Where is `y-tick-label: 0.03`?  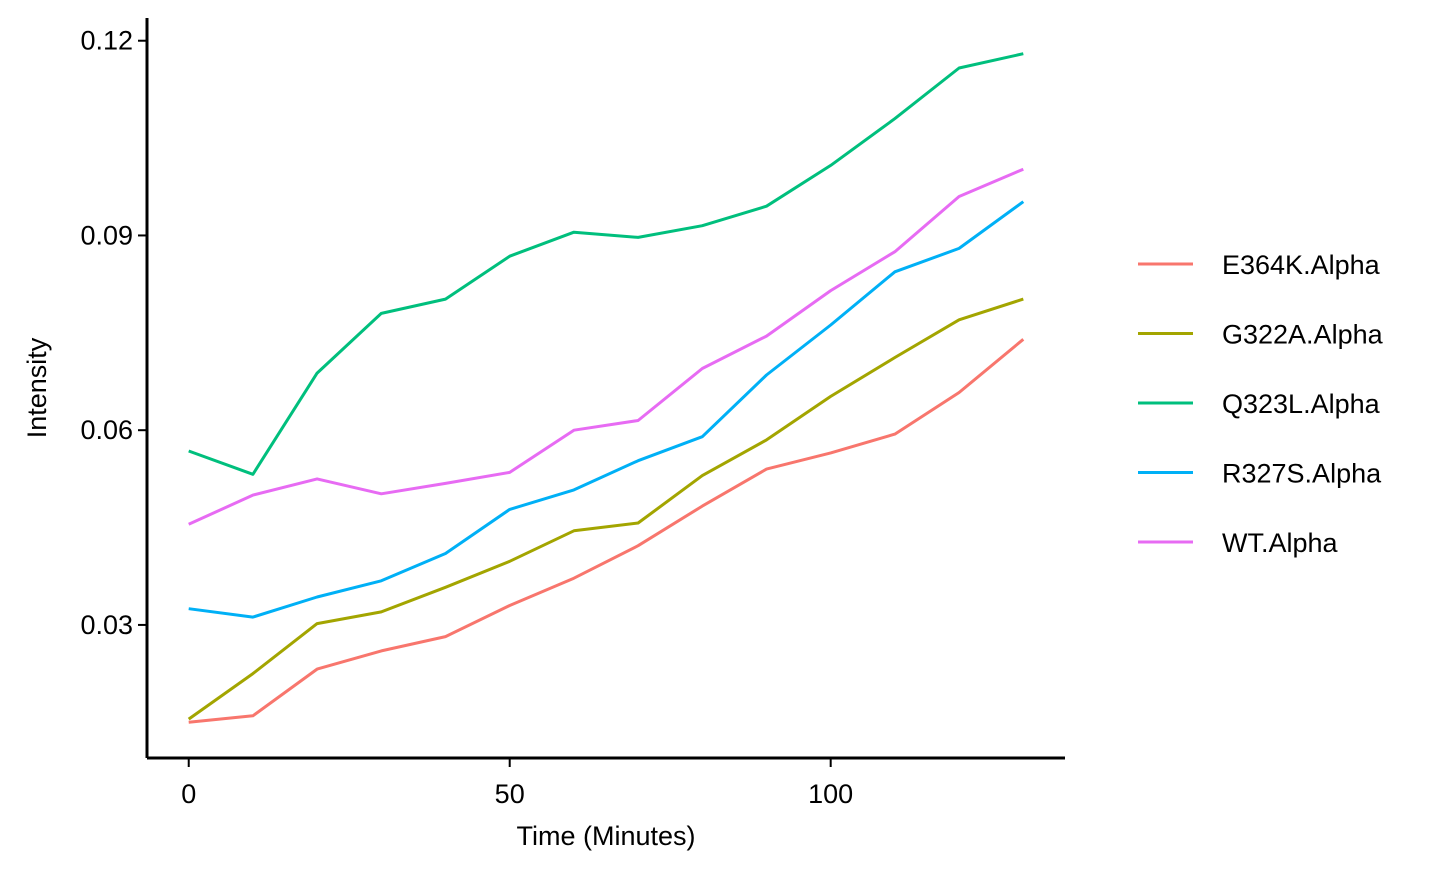
y-tick-label: 0.03 is located at coordinates (106, 625).